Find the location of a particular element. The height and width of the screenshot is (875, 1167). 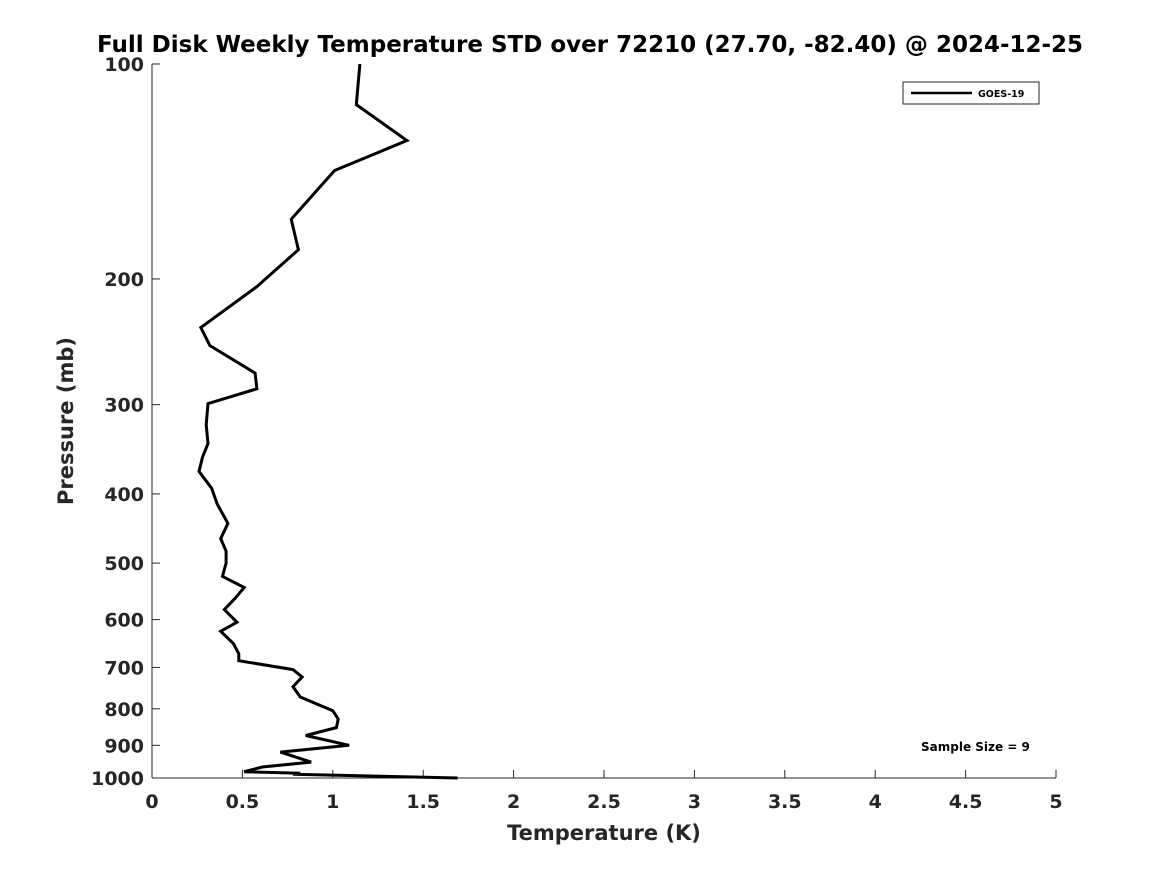

x-tick-label: 4.5 is located at coordinates (966, 802).